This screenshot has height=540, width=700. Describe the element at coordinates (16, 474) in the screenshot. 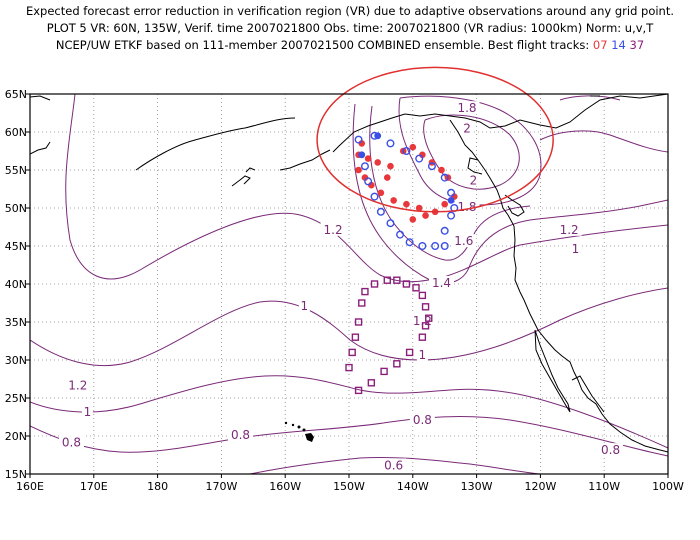

I see `y-tick-label: 15N` at that location.